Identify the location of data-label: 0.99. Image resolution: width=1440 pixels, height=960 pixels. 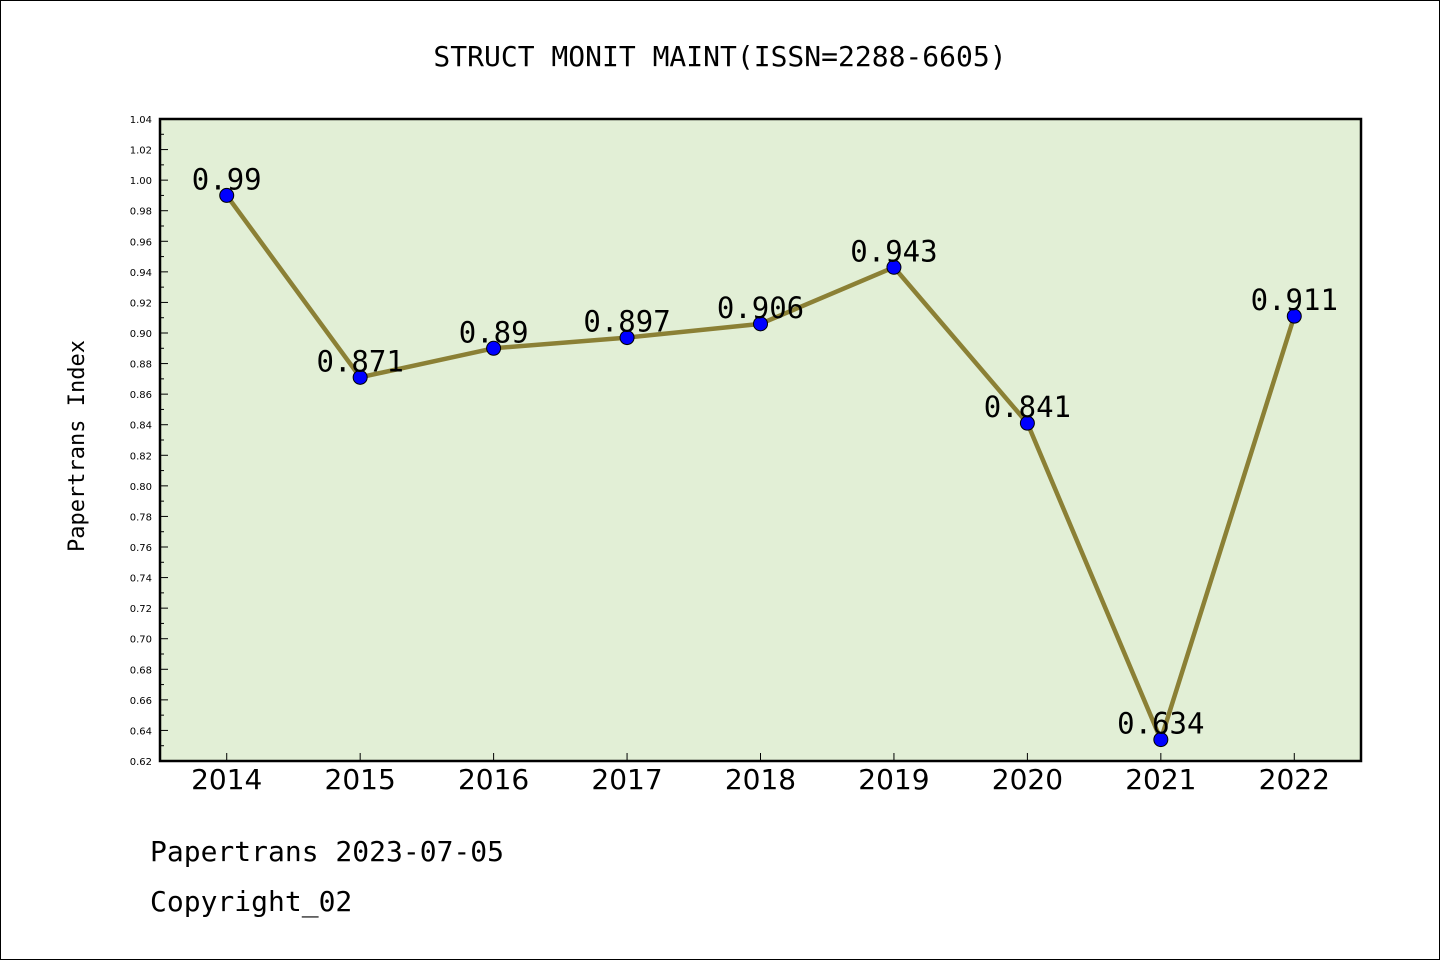
(227, 179).